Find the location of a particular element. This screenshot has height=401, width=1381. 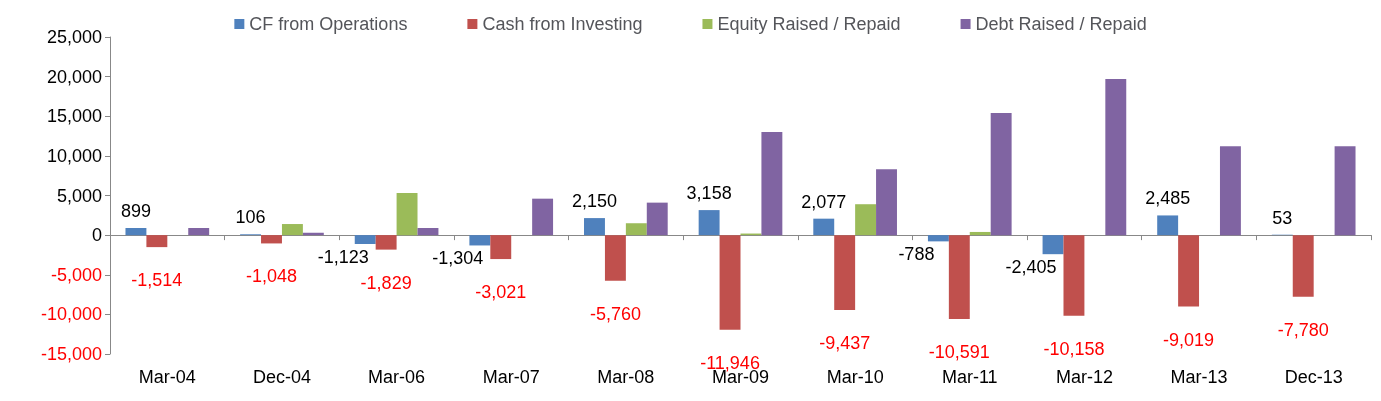

data-label: 2,485 is located at coordinates (1168, 198).